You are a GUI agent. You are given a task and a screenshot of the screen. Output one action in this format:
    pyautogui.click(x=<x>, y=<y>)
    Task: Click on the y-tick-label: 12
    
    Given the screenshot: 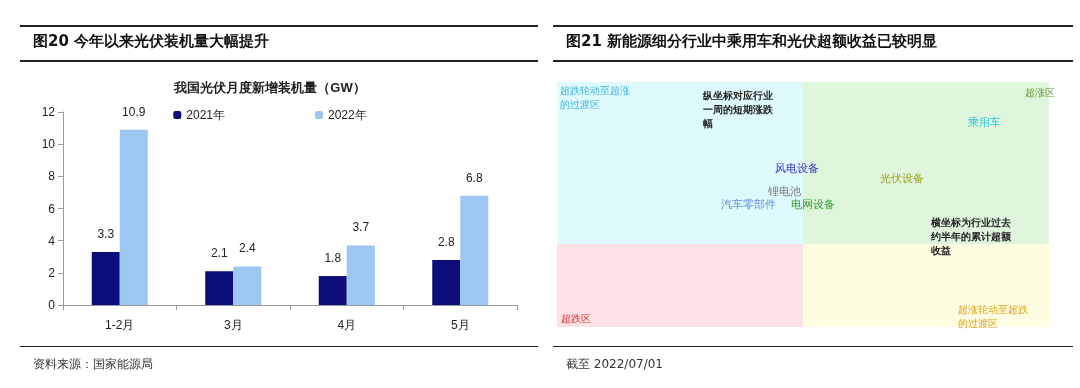 What is the action you would take?
    pyautogui.click(x=48, y=112)
    